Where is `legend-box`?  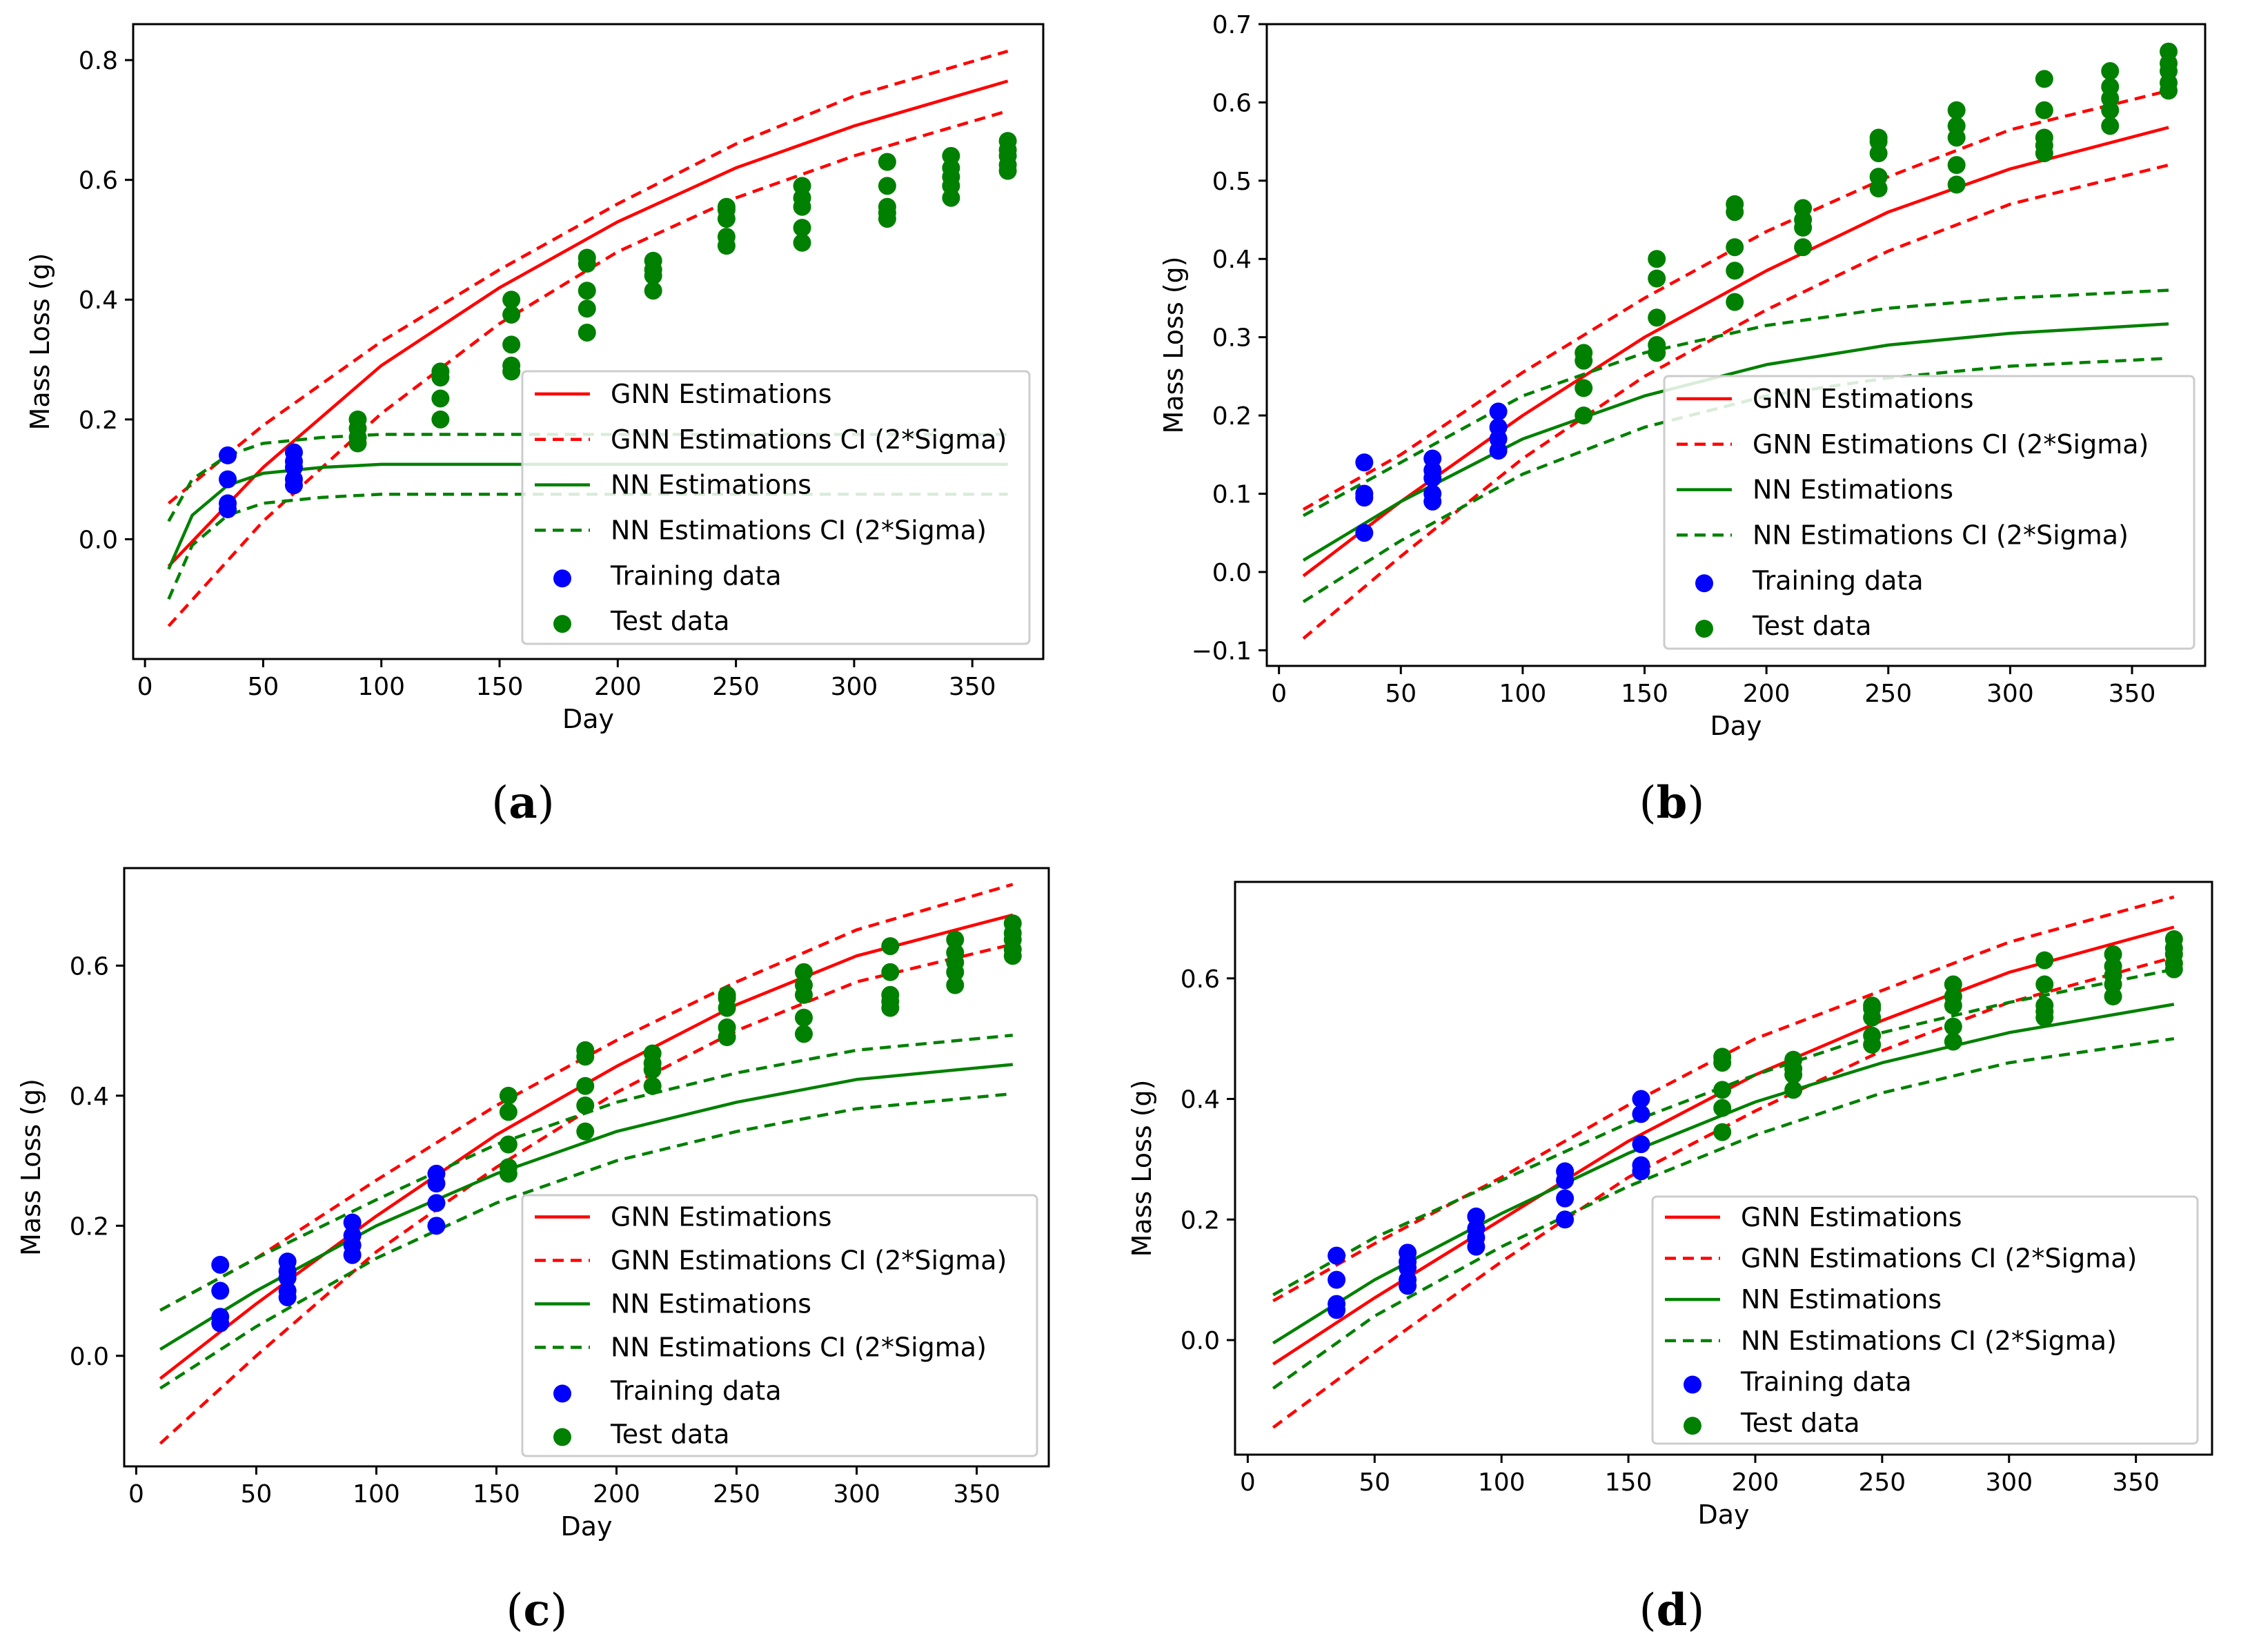 legend-box is located at coordinates (776, 507).